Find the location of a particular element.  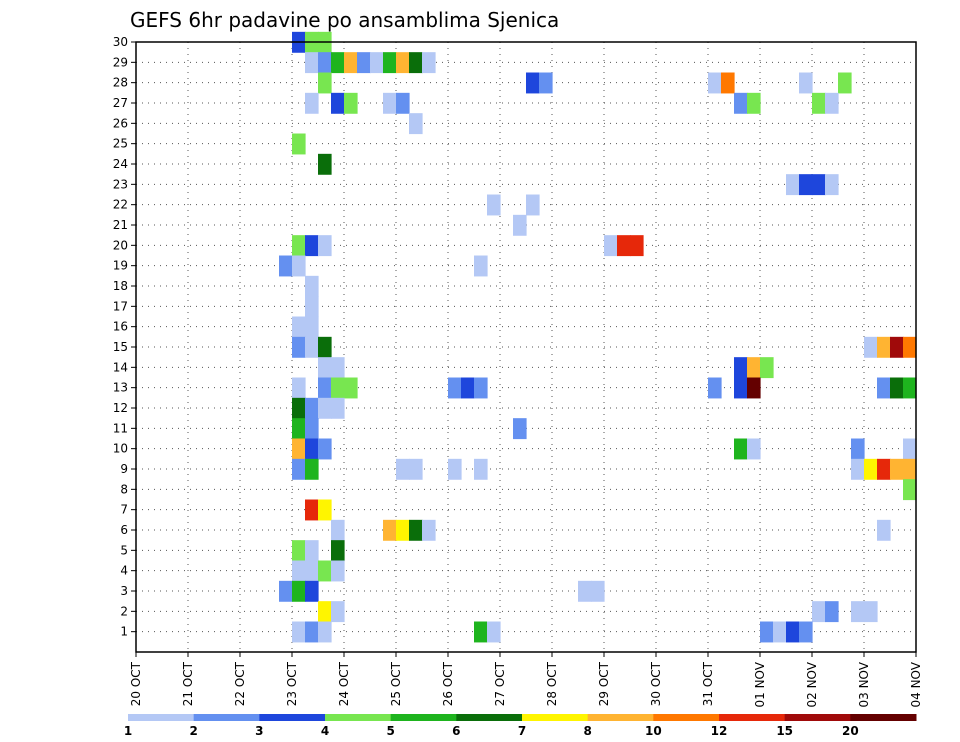

y-tick-label: 16 is located at coordinates (120, 327).